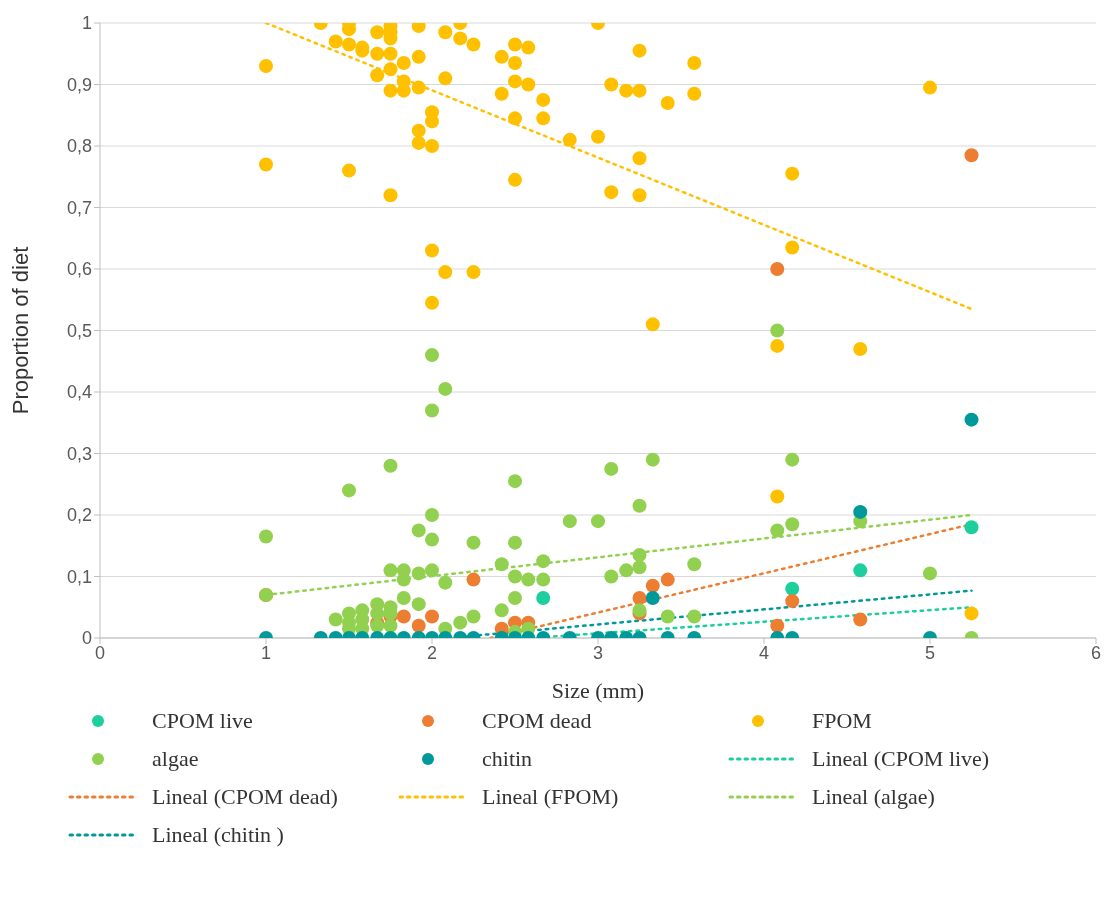 The height and width of the screenshot is (924, 1114). I want to click on y-tick-label: 0,9, so click(79, 84).